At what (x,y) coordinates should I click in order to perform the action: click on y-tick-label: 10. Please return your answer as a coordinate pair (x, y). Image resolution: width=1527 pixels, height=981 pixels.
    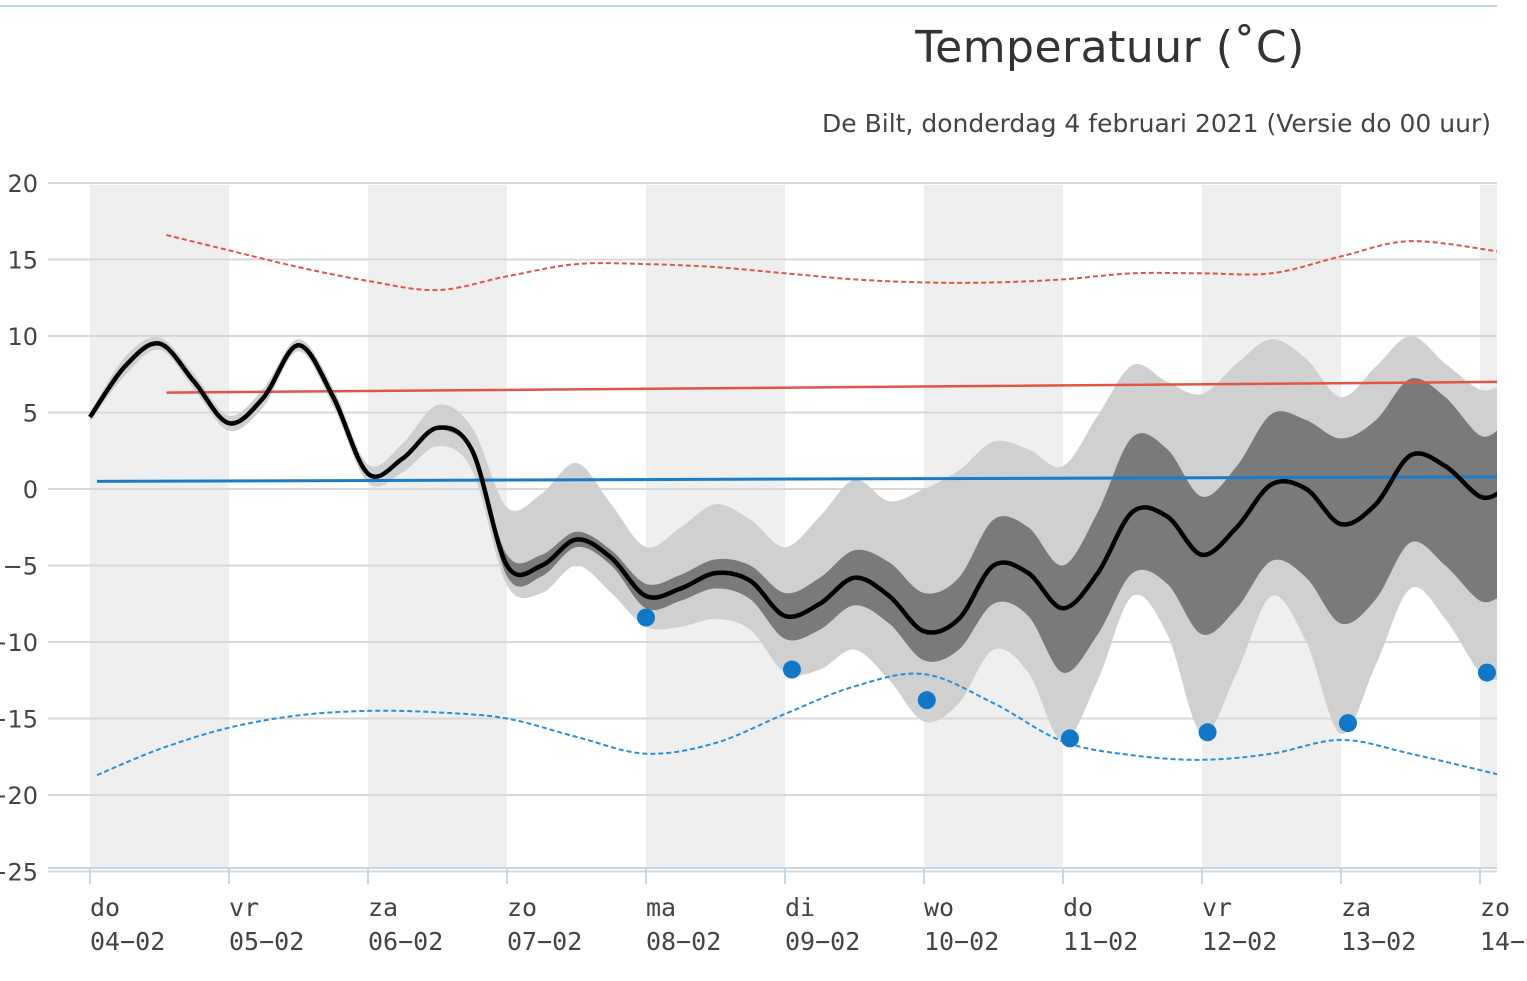
    Looking at the image, I should click on (22, 337).